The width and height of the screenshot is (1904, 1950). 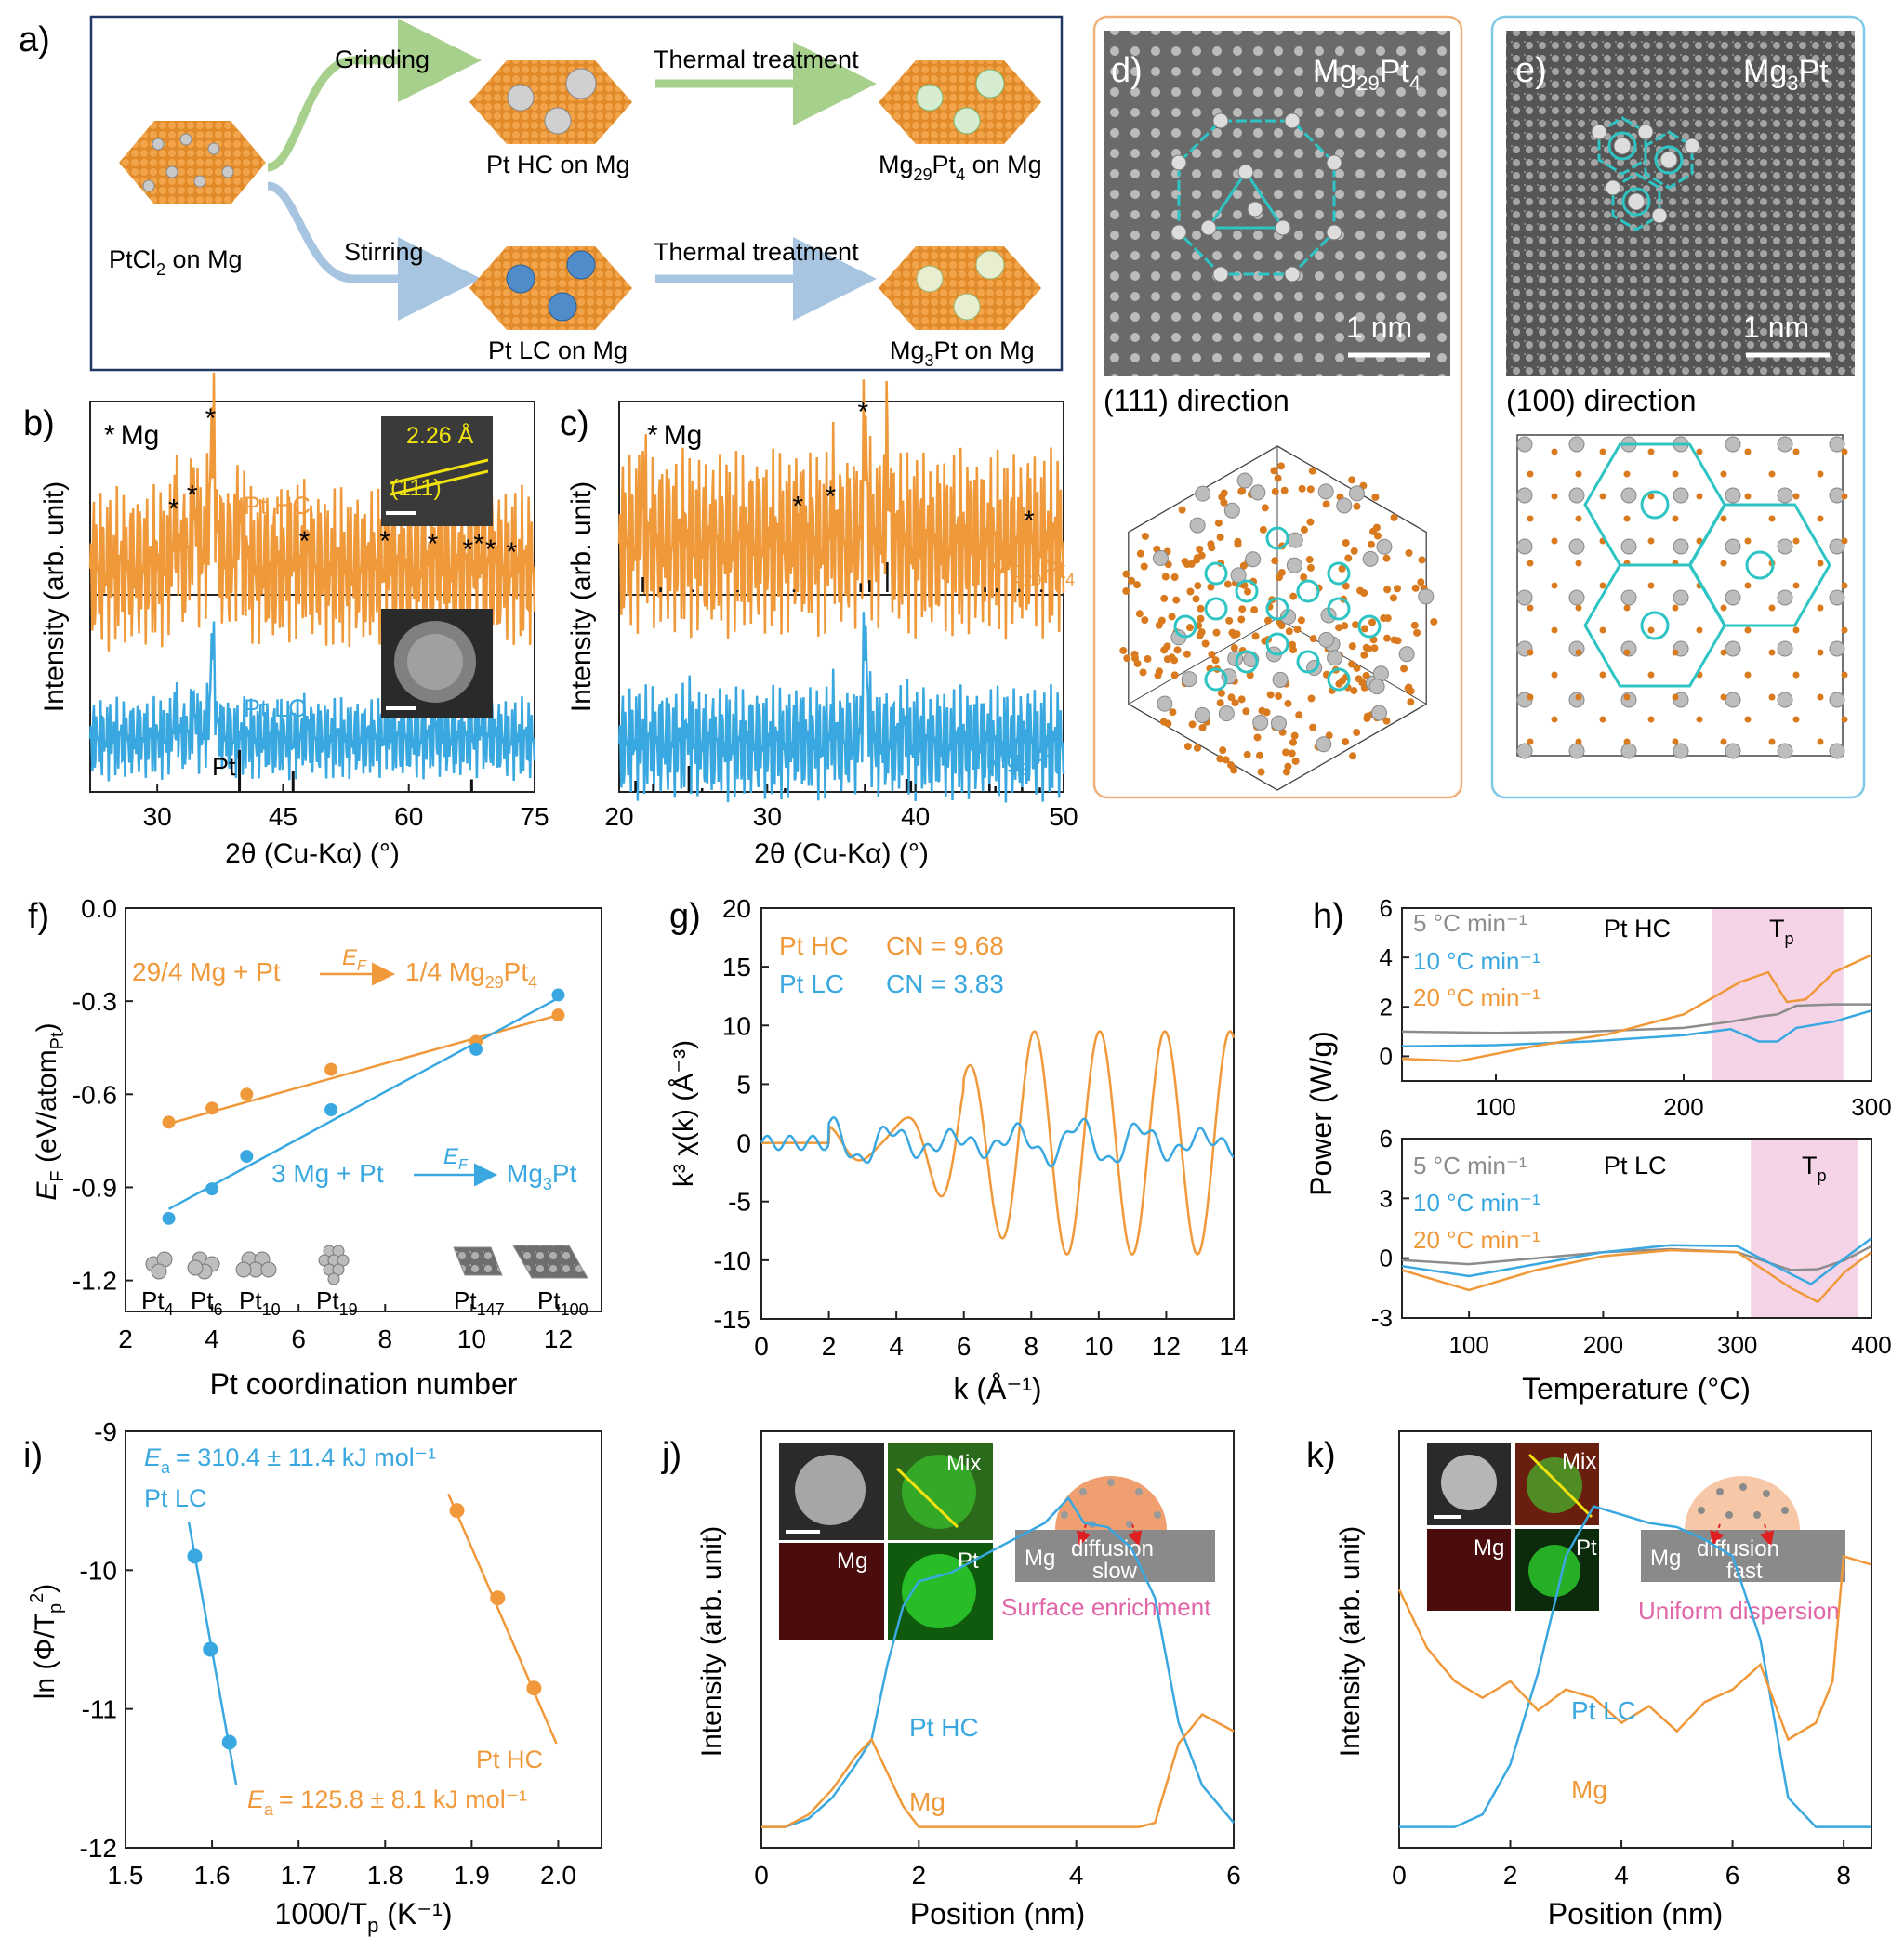 What do you see at coordinates (963, 1463) in the screenshot?
I see `map-label-mix: Mix` at bounding box center [963, 1463].